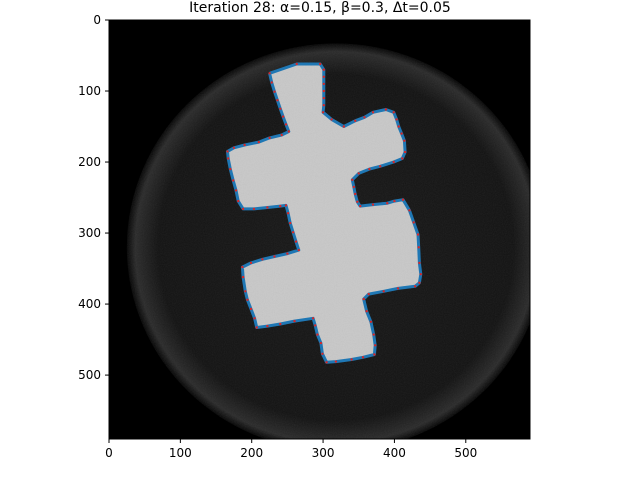  Describe the element at coordinates (180, 453) in the screenshot. I see `x-tick-label: 100` at that location.